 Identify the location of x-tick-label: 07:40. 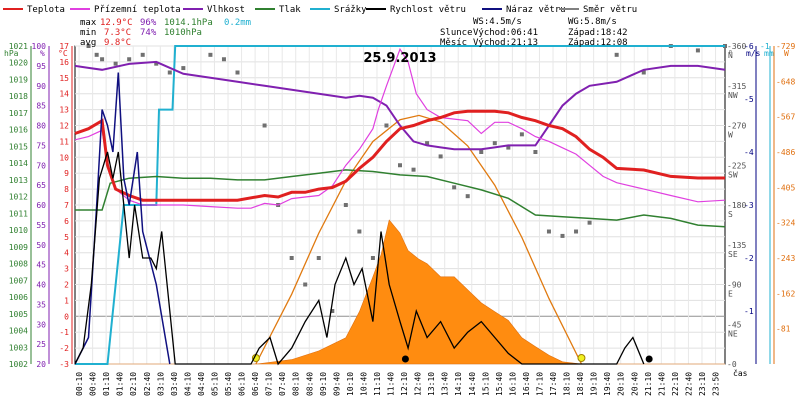
(282, 384).